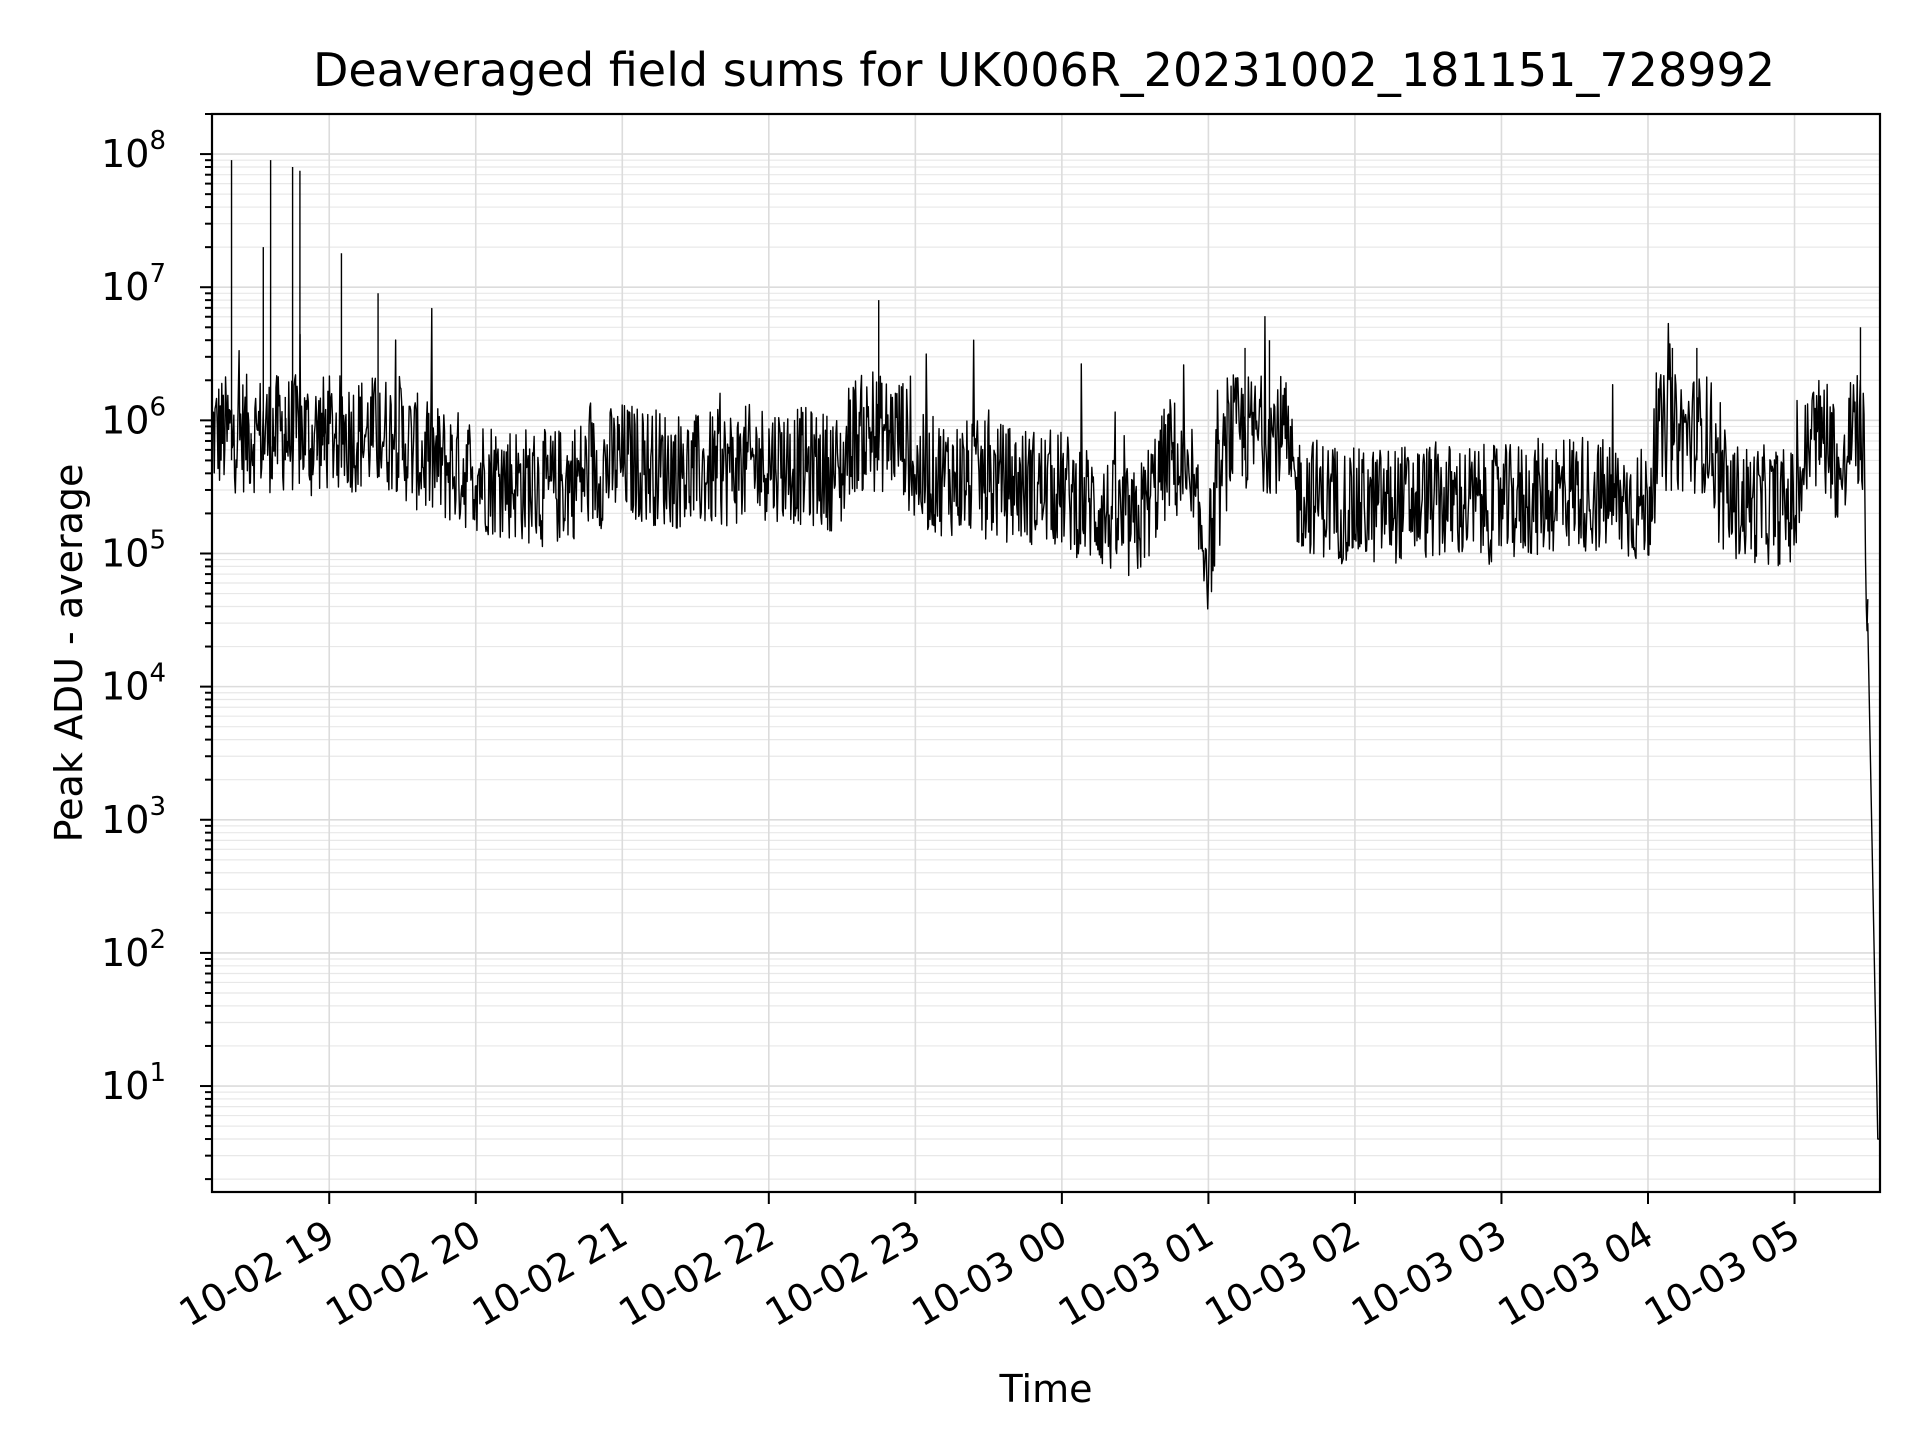 The height and width of the screenshot is (1440, 1920). Describe the element at coordinates (257, 1274) in the screenshot. I see `x-tick-label: 10-02 19` at that location.